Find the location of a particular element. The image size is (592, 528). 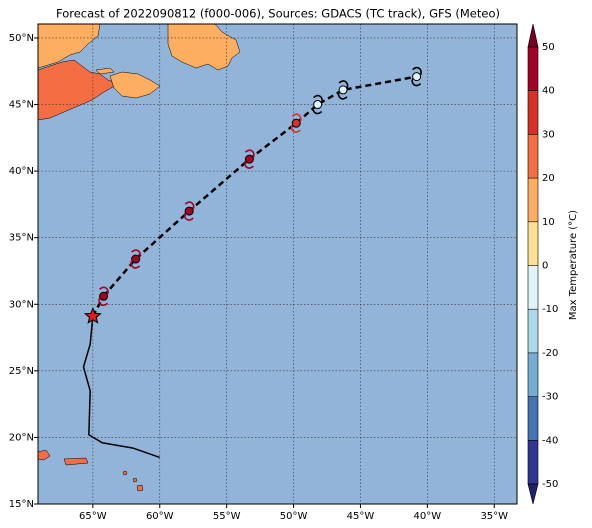

y-tick-label: 20°N is located at coordinates (21, 437).